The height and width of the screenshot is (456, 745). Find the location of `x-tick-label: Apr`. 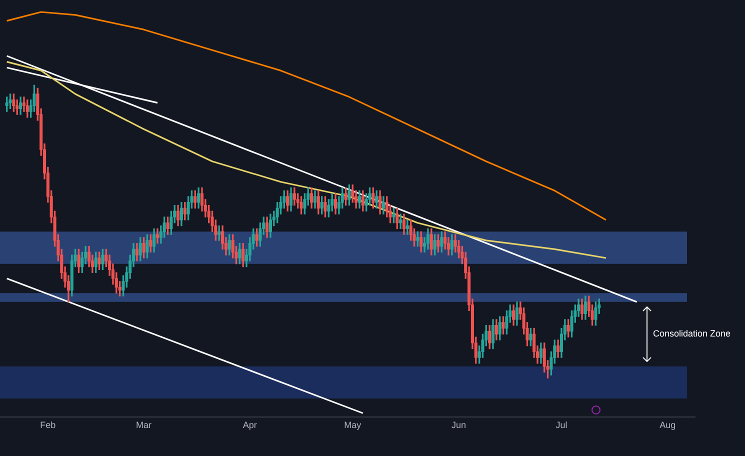

x-tick-label: Apr is located at coordinates (249, 425).